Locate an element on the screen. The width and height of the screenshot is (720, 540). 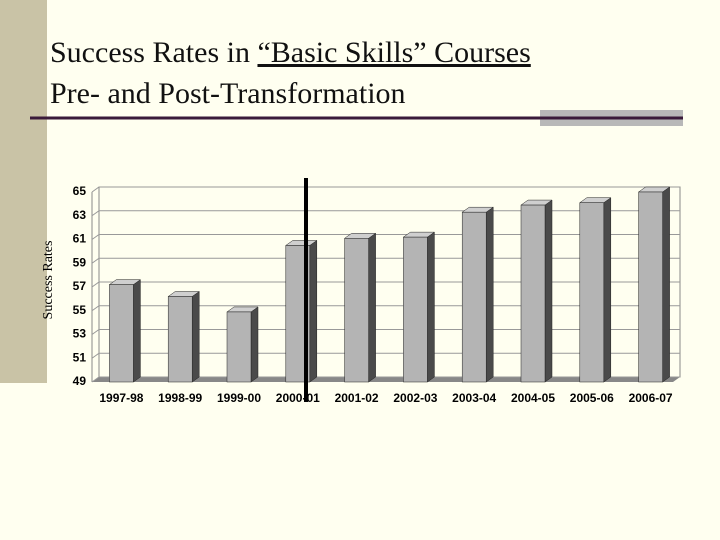
x-tick-label: 1998-99 is located at coordinates (180, 398).